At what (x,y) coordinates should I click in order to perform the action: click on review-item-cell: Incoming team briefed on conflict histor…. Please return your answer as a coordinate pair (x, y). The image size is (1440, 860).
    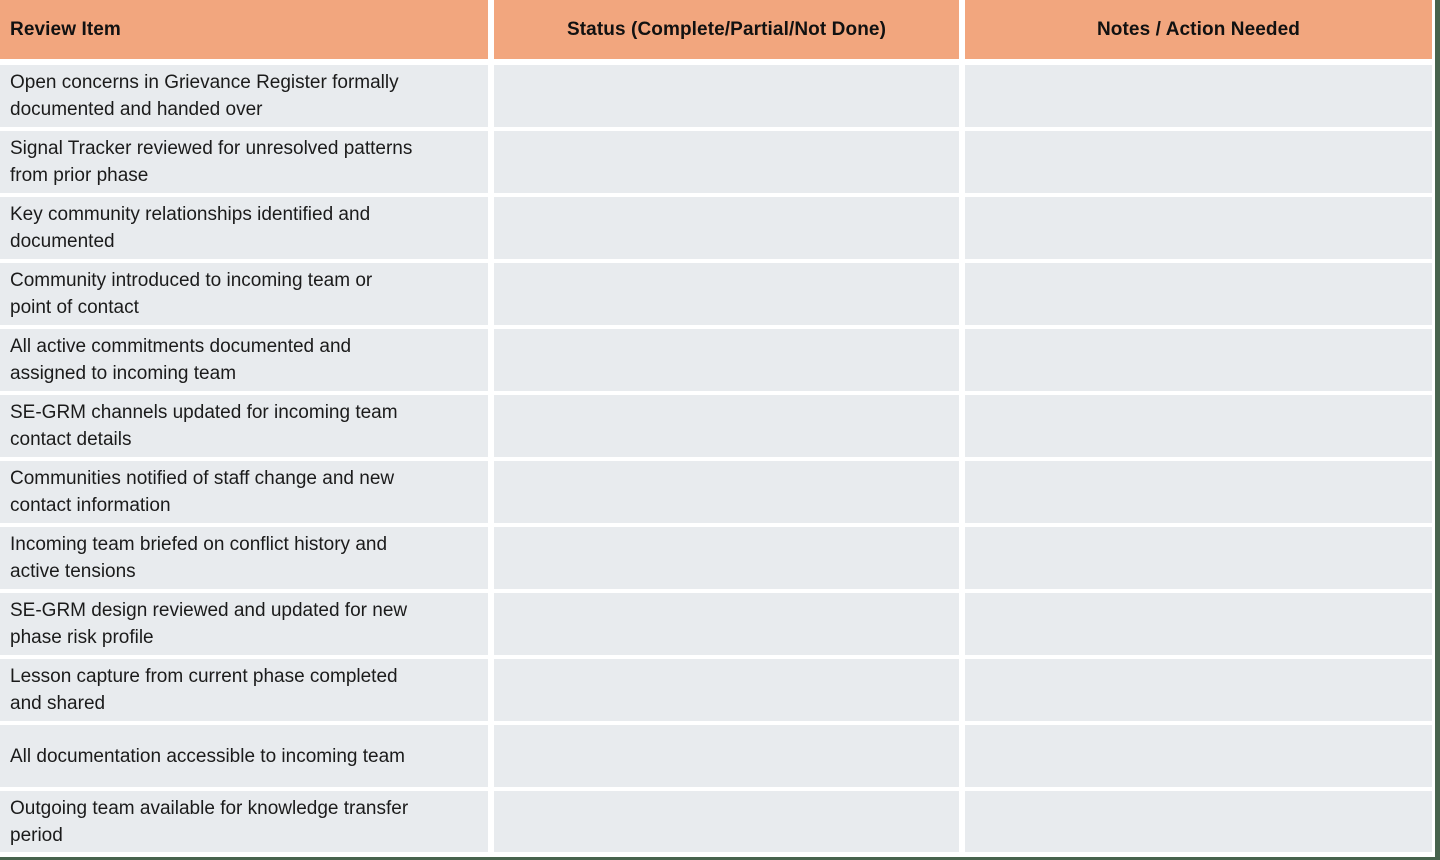
    Looking at the image, I should click on (247, 560).